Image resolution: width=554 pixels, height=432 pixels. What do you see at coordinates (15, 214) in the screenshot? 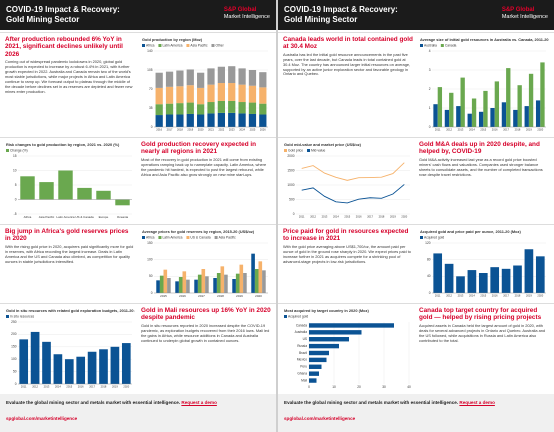
I see `y-tick-label: -5` at bounding box center [15, 214].